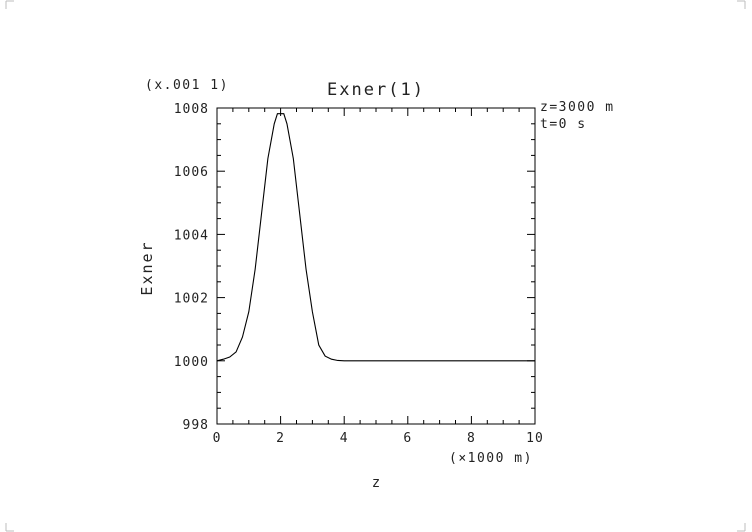  What do you see at coordinates (376, 90) in the screenshot?
I see `chart-title: Exner(1)` at bounding box center [376, 90].